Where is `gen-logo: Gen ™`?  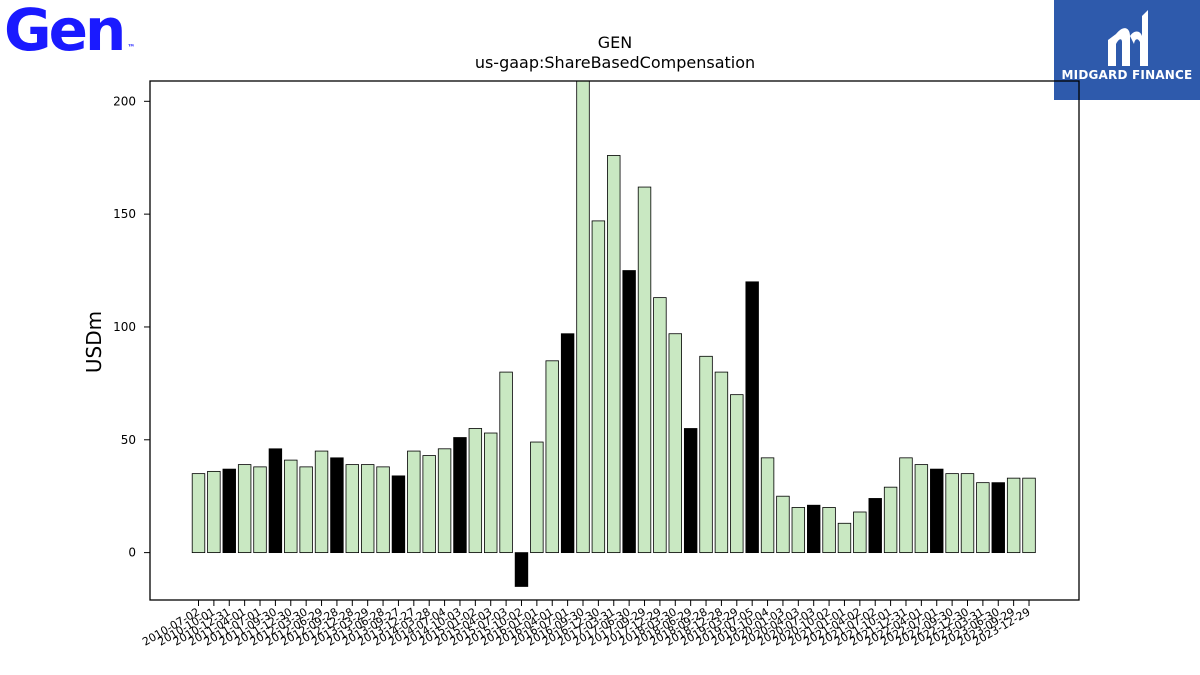
gen-logo: Gen ™ is located at coordinates (69, 33).